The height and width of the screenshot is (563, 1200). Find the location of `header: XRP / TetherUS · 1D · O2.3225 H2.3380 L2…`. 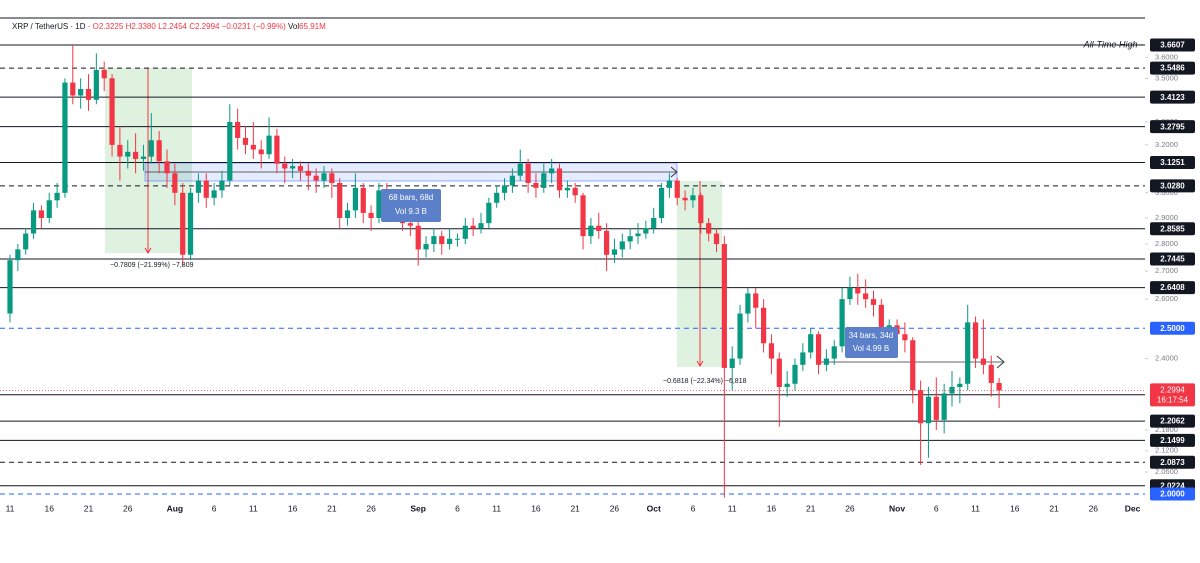

header: XRP / TetherUS · 1D · O2.3225 H2.3380 L2… is located at coordinates (169, 26).